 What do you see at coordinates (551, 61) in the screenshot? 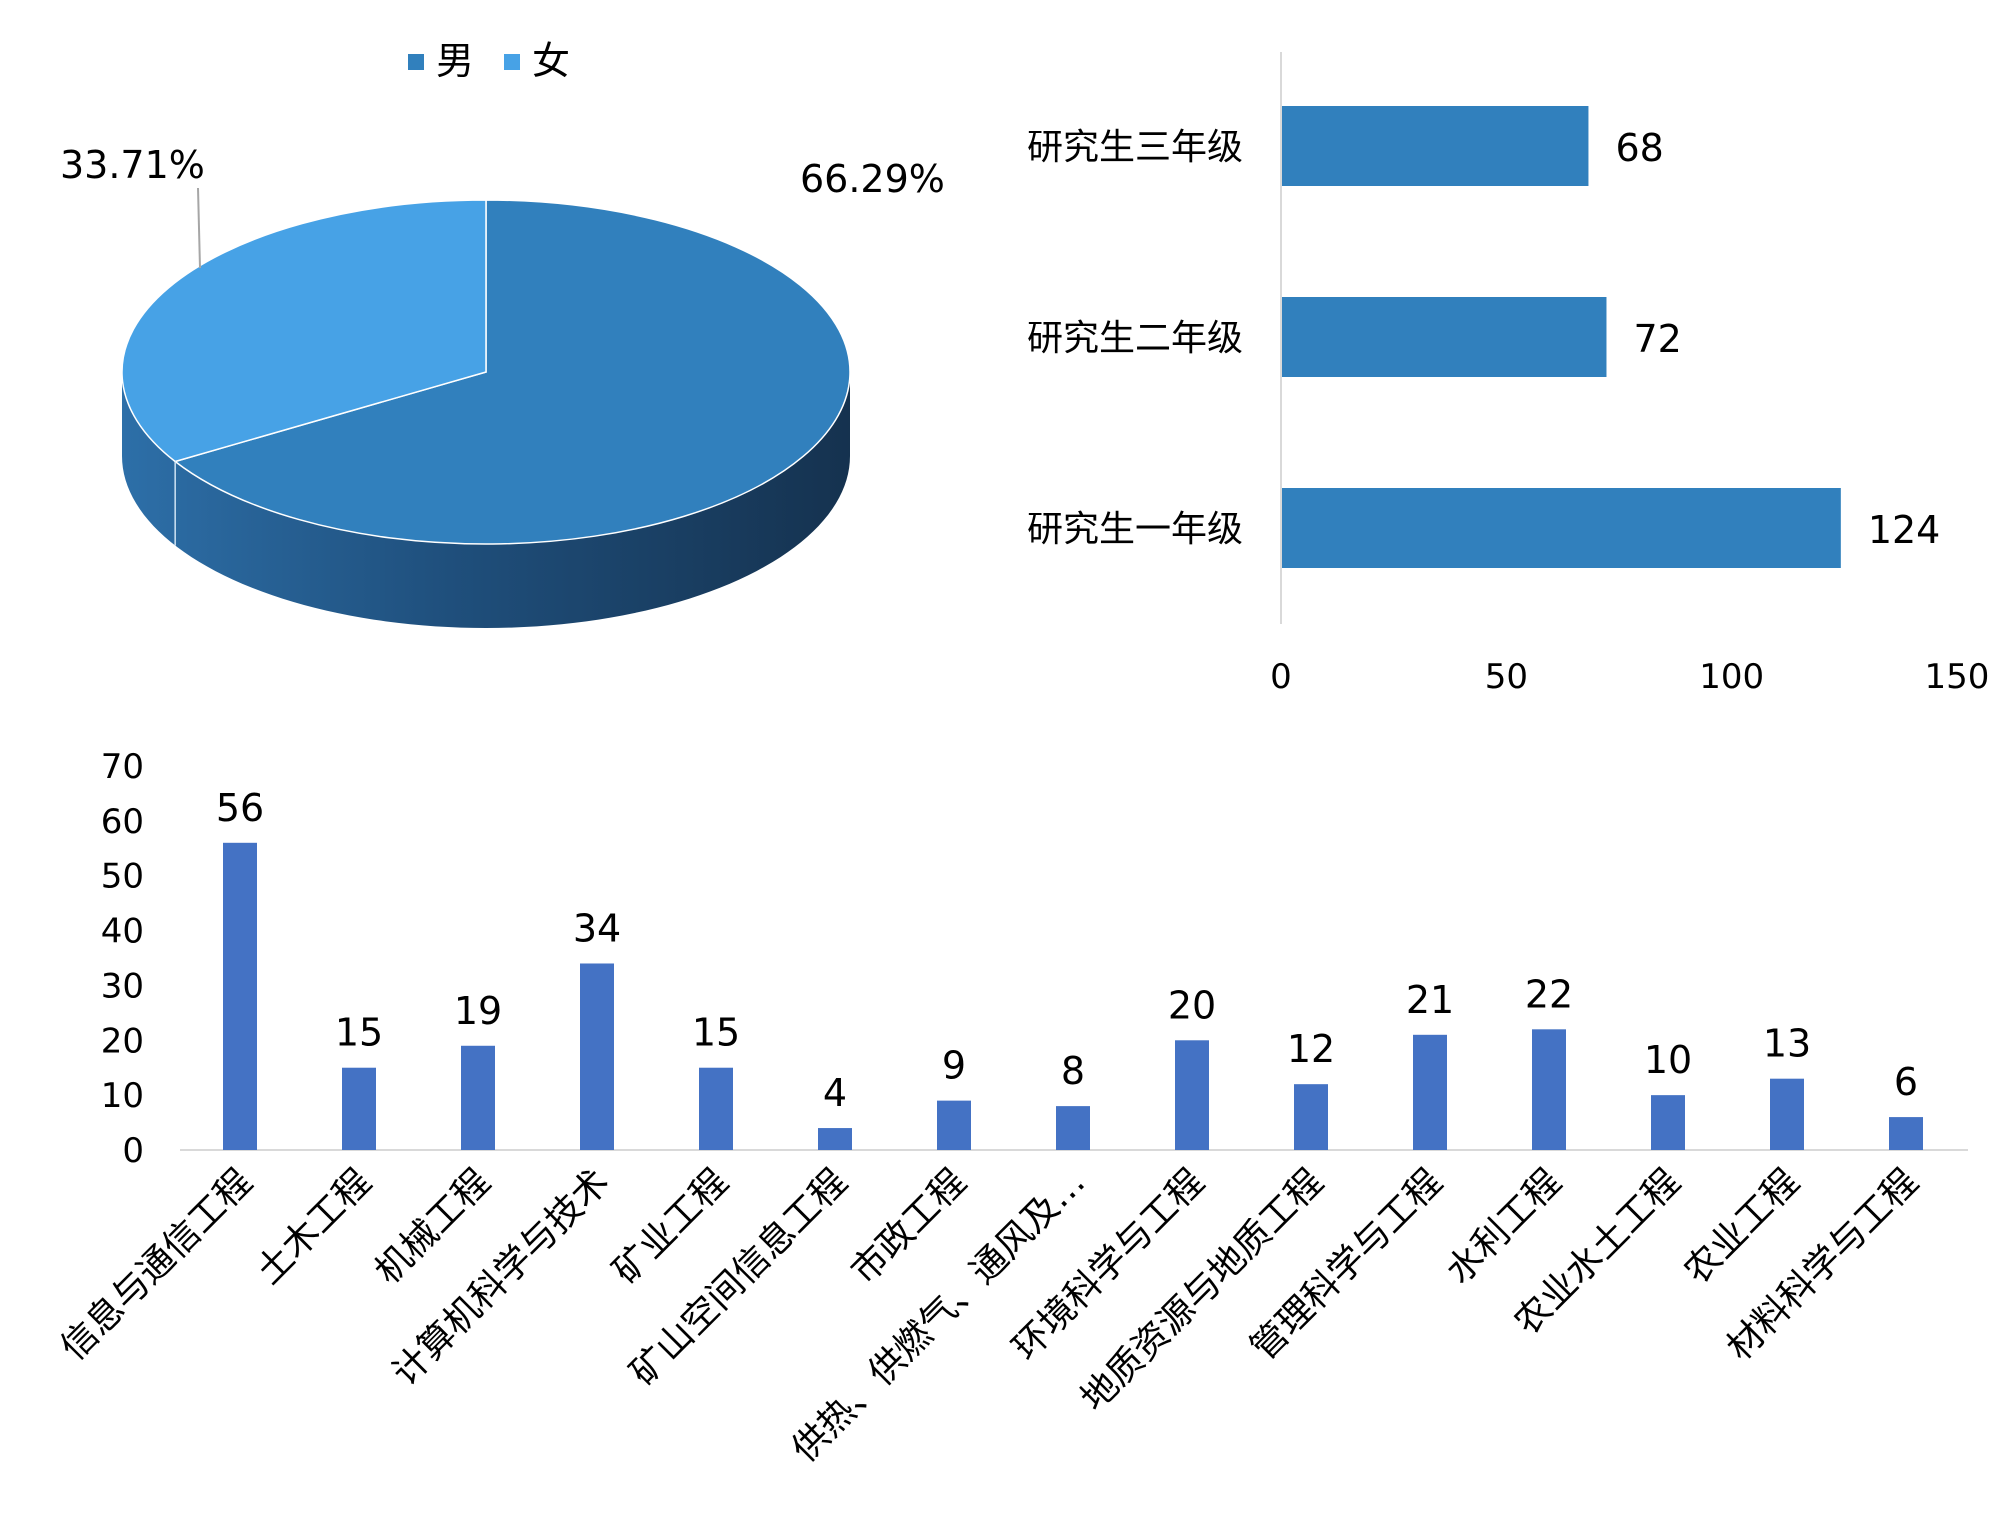
I see `legend-entry-1: 女` at bounding box center [551, 61].